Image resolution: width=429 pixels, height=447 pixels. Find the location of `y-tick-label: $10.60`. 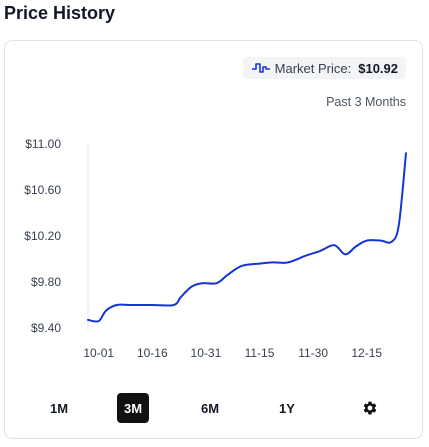

y-tick-label: $10.60 is located at coordinates (42, 190).